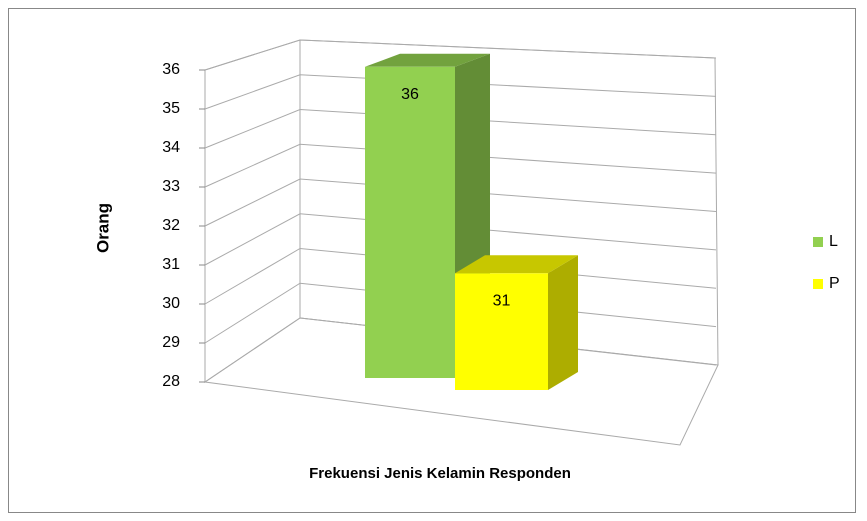  Describe the element at coordinates (171, 147) in the screenshot. I see `y-tick-label: 34` at that location.